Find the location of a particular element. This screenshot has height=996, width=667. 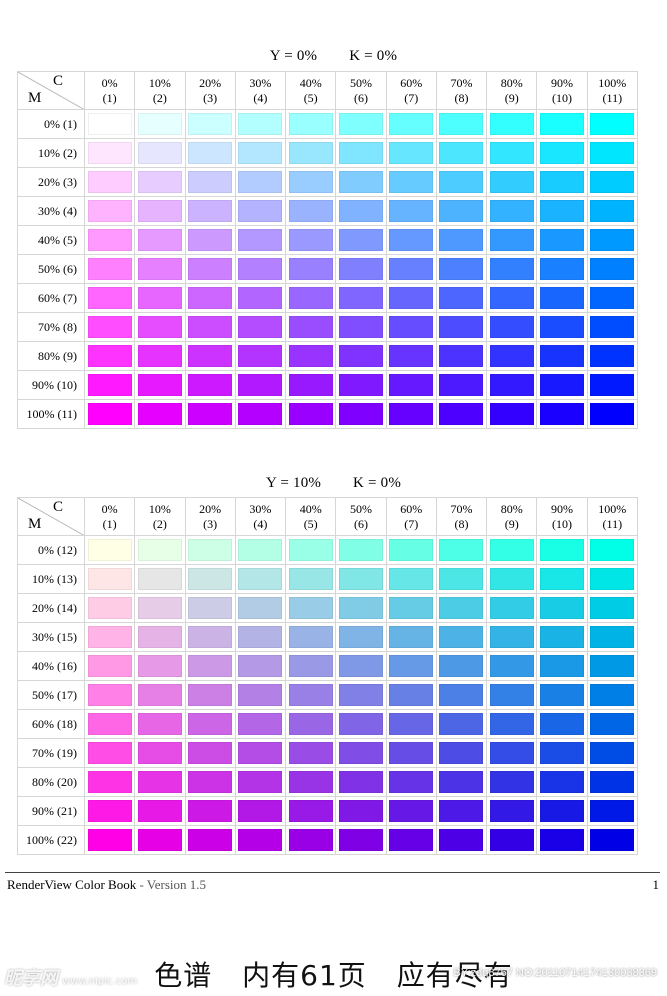

column-index: (7) is located at coordinates (411, 97).